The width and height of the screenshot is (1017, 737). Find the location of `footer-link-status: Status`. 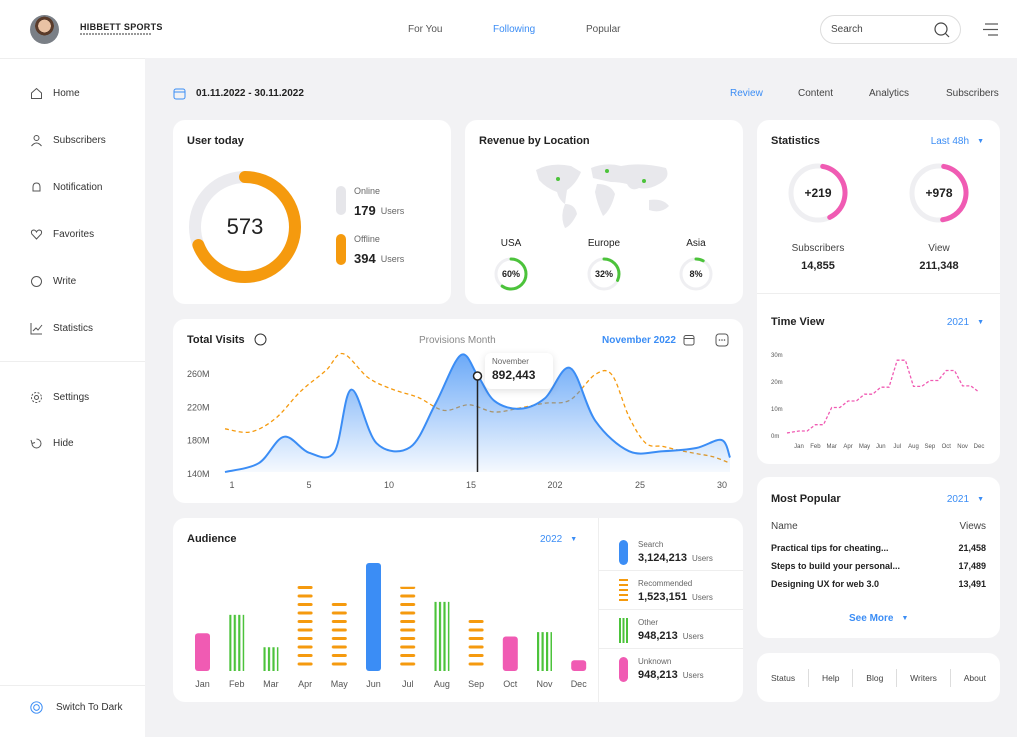

footer-link-status: Status is located at coordinates (783, 677).